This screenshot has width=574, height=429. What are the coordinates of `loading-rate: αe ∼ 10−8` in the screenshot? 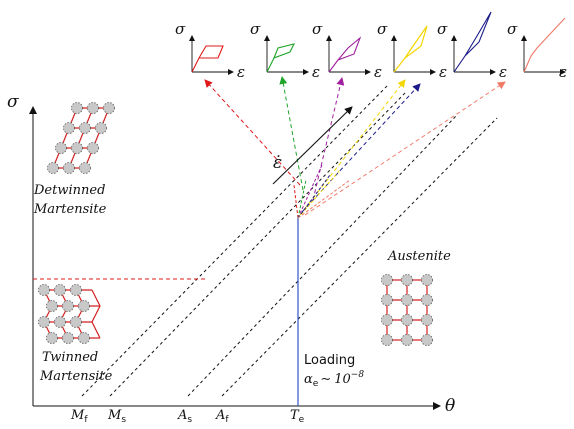 It's located at (334, 379).